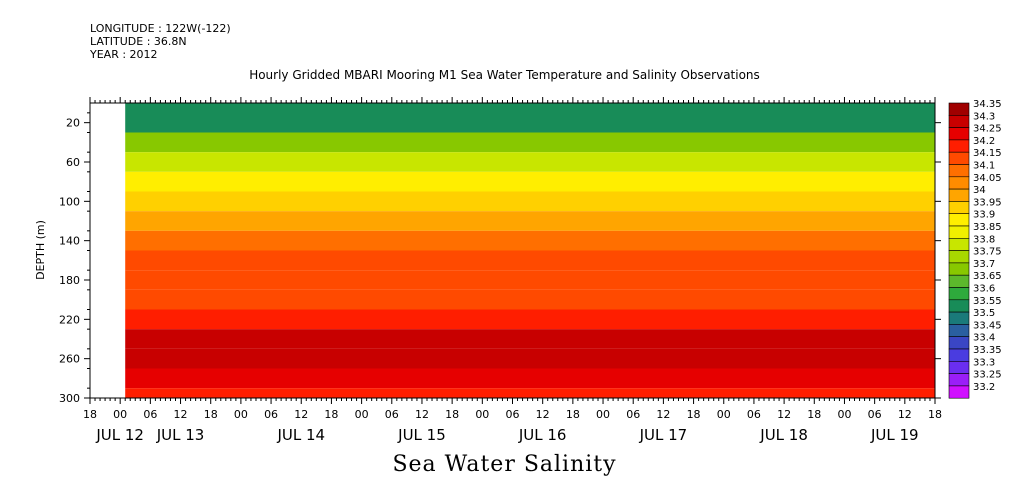 Image resolution: width=1009 pixels, height=504 pixels. I want to click on colorbar-label: 33.2, so click(984, 387).